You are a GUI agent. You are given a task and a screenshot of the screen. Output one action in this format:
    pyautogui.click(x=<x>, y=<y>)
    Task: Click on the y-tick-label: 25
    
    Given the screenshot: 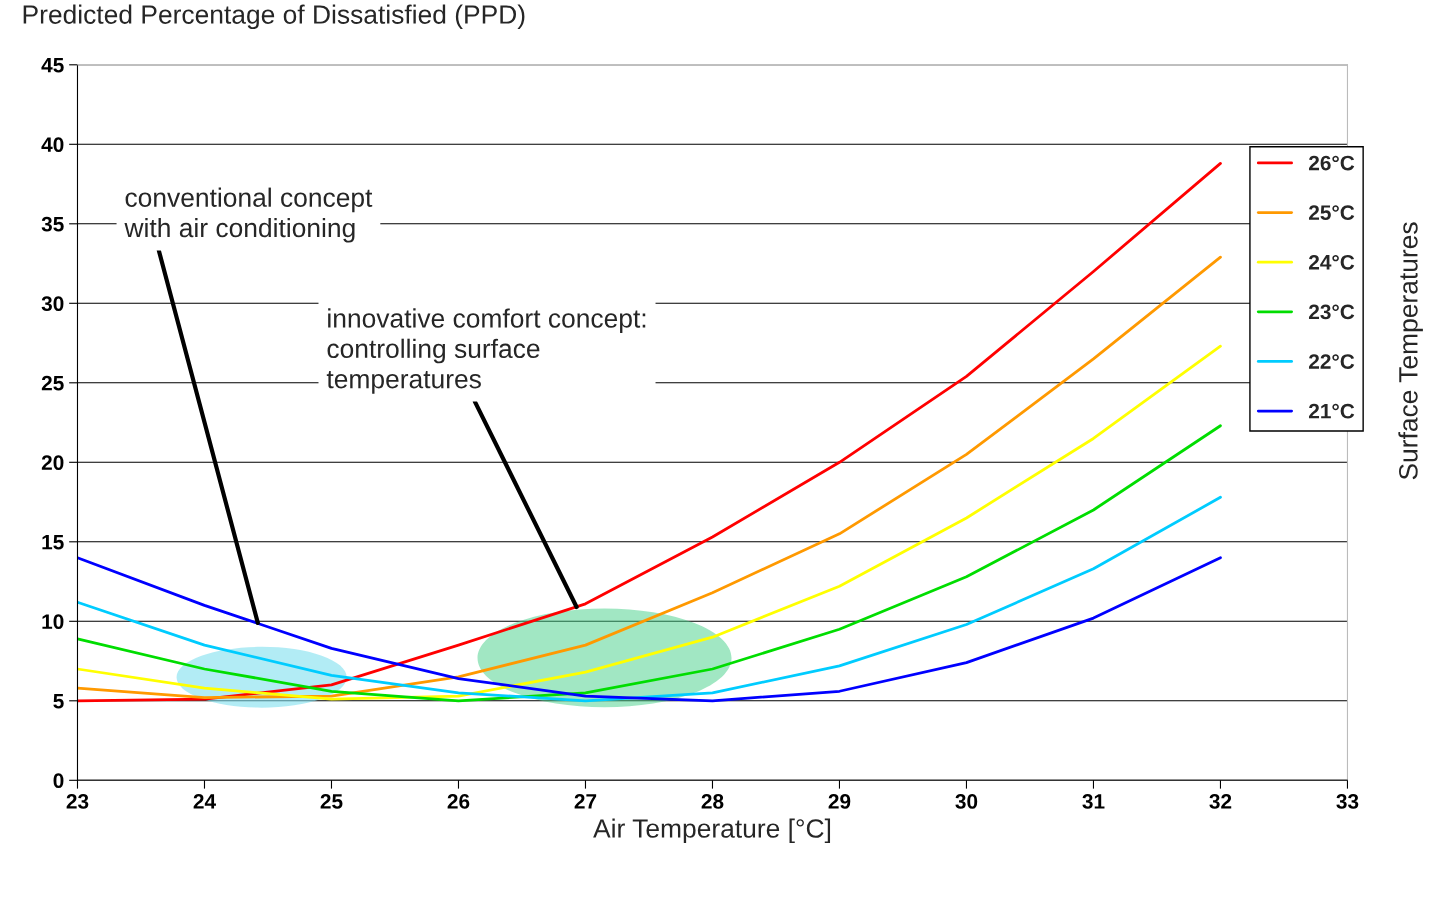 What is the action you would take?
    pyautogui.click(x=52, y=383)
    